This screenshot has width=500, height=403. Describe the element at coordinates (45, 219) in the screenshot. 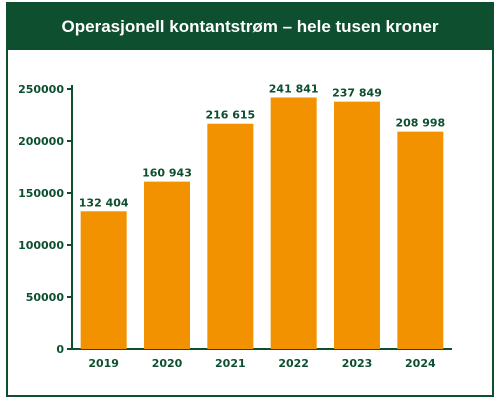

I see `y-axis: 0 50000 100000 150000 200000 250000` at that location.